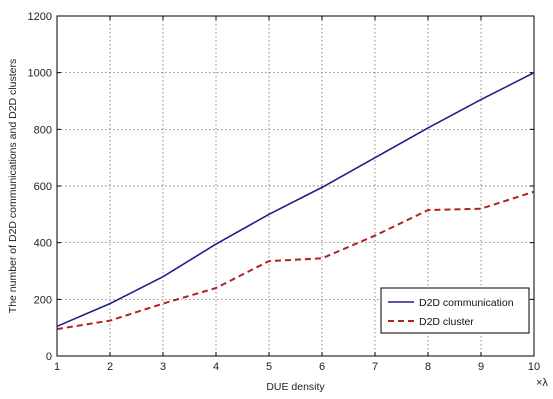 This screenshot has width=553, height=399. Describe the element at coordinates (110, 367) in the screenshot. I see `x-tick-label: 2` at that location.